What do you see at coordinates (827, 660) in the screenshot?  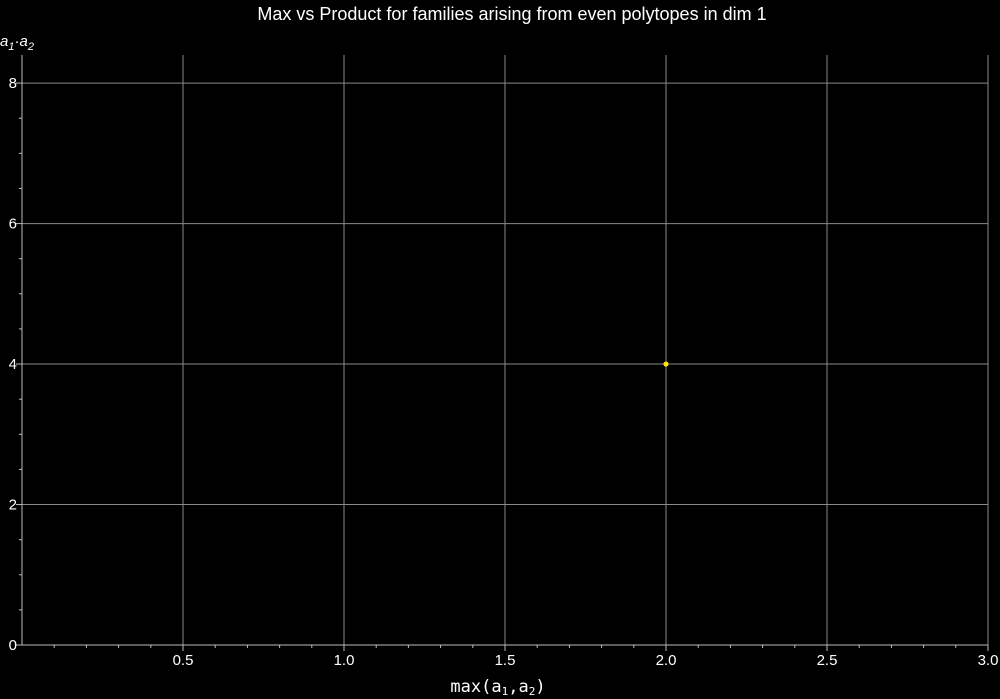 I see `x-tick-label: 2.5` at bounding box center [827, 660].